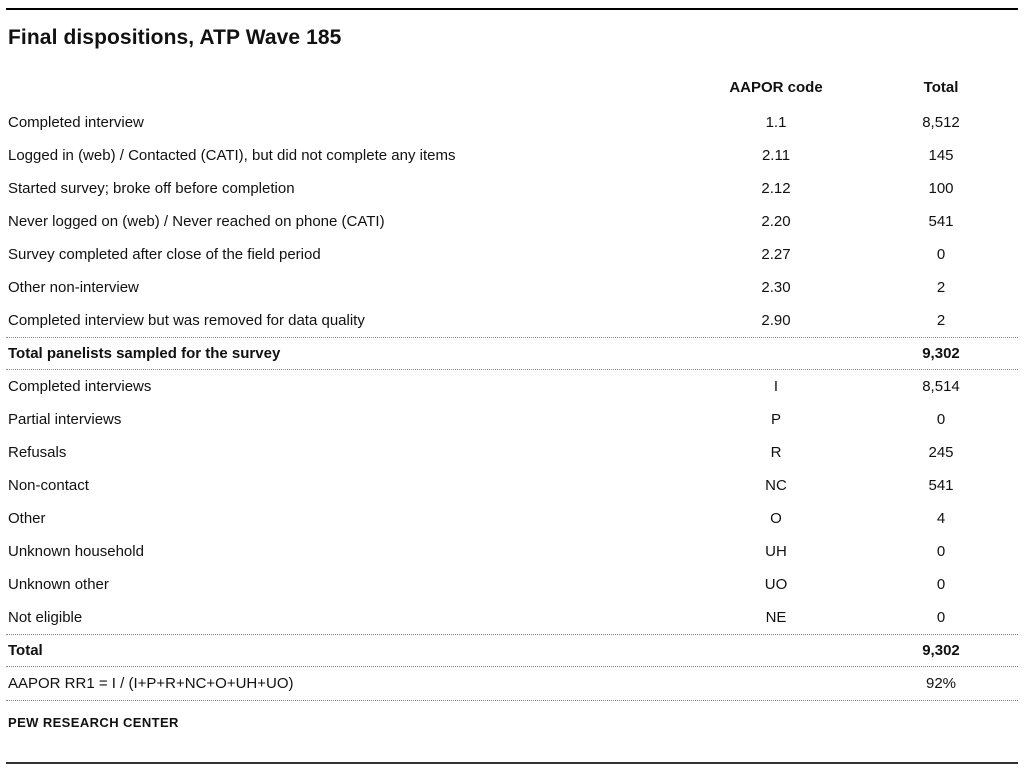  Describe the element at coordinates (512, 684) in the screenshot. I see `response-rate-row: AAPOR RR1 = I / (I+P+R+NC+O+UH+UO) 92%` at that location.